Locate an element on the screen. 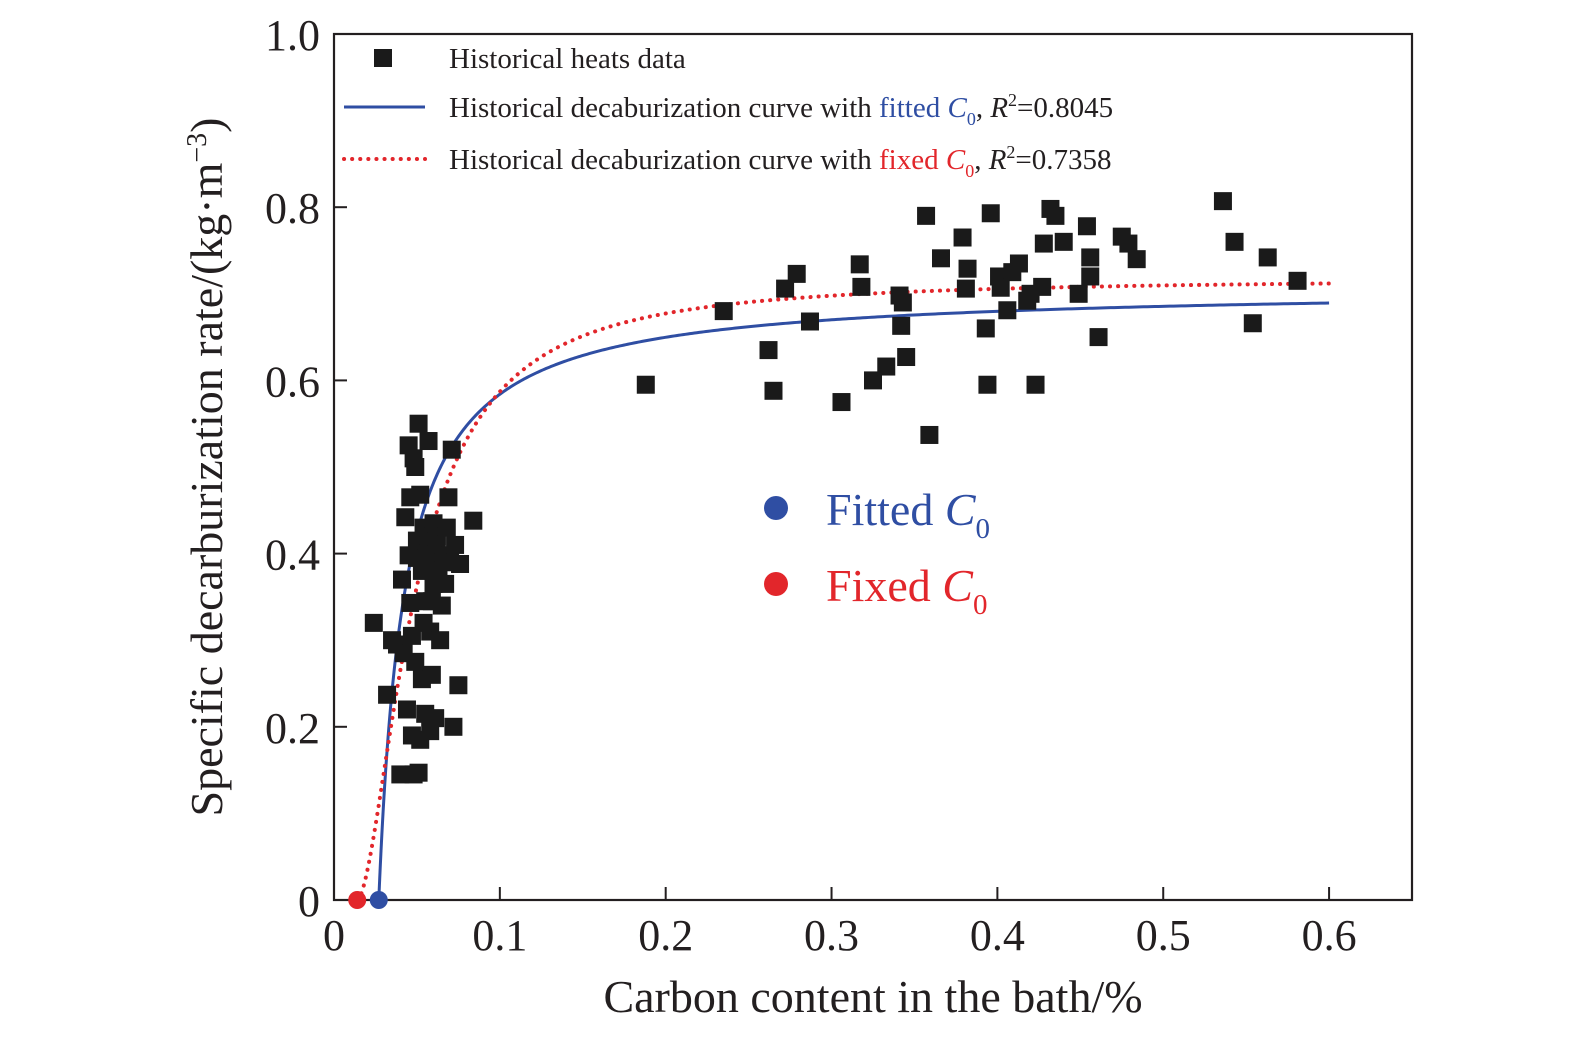 This screenshot has height=1041, width=1575. annotation-label-part: C is located at coordinates (958, 585).